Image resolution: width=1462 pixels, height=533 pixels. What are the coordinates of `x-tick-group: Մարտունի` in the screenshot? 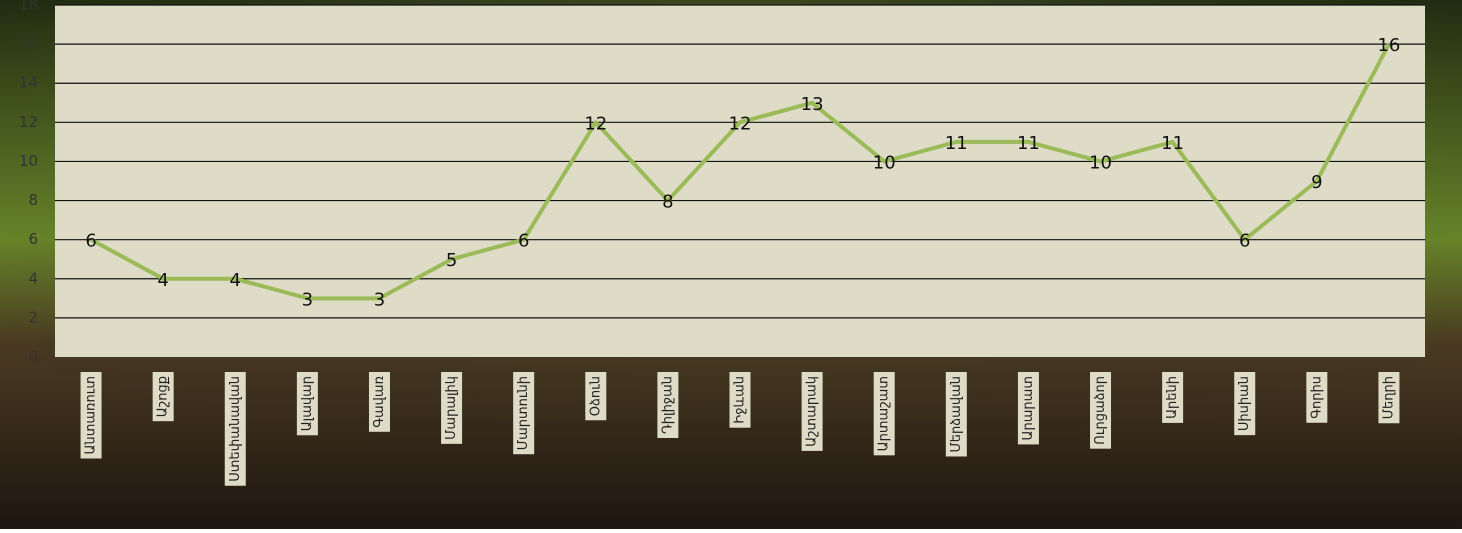 It's located at (524, 413).